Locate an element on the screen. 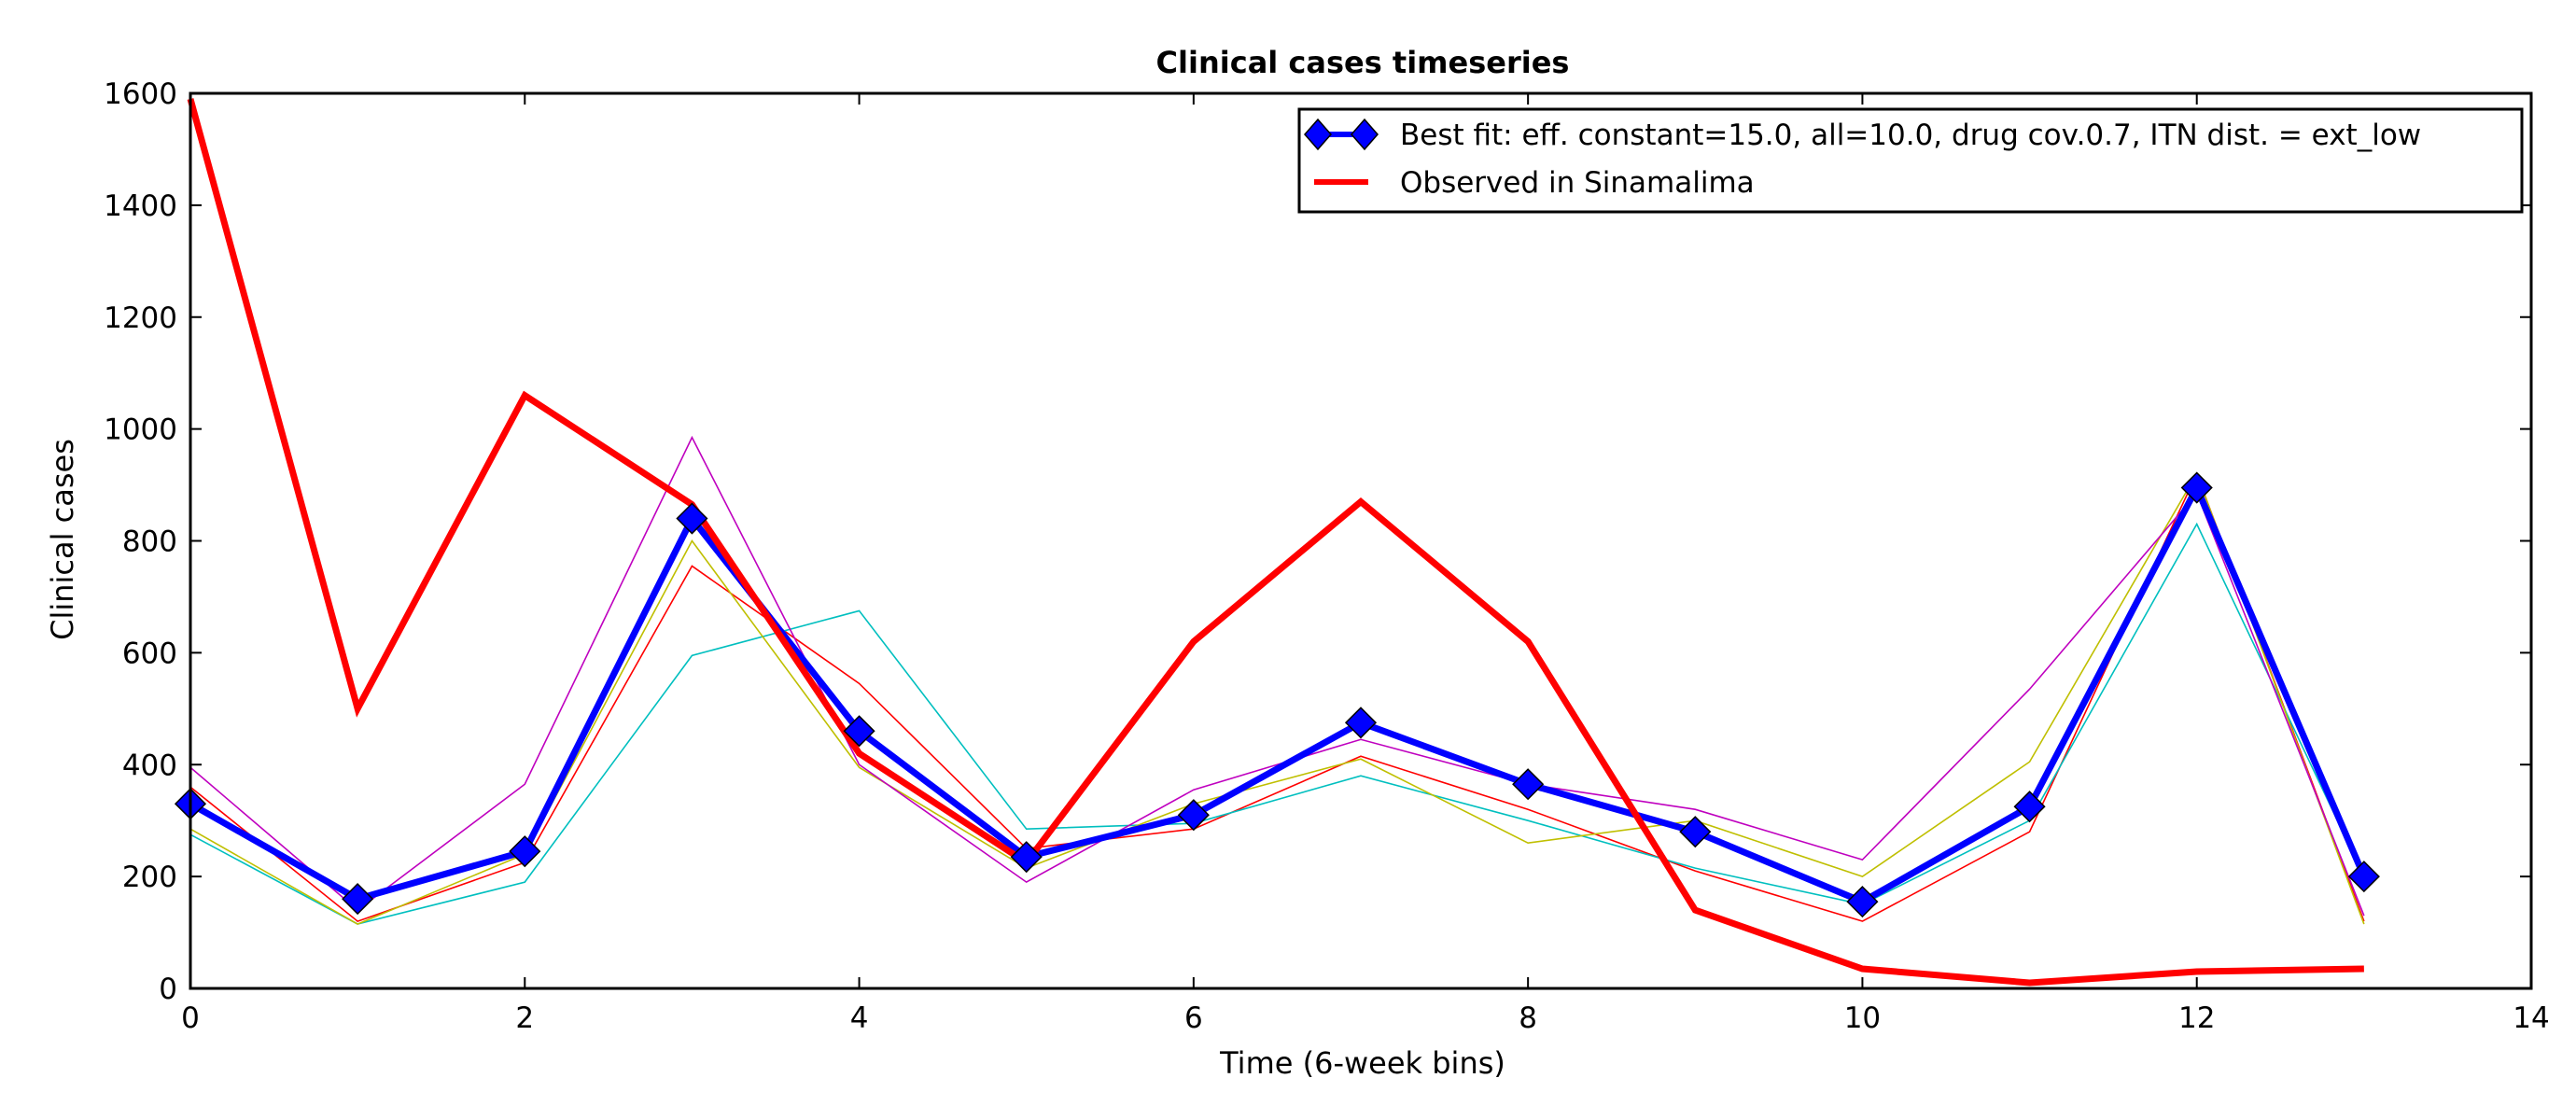 Image resolution: width=2576 pixels, height=1120 pixels. y-tick-label: 0 is located at coordinates (168, 989).